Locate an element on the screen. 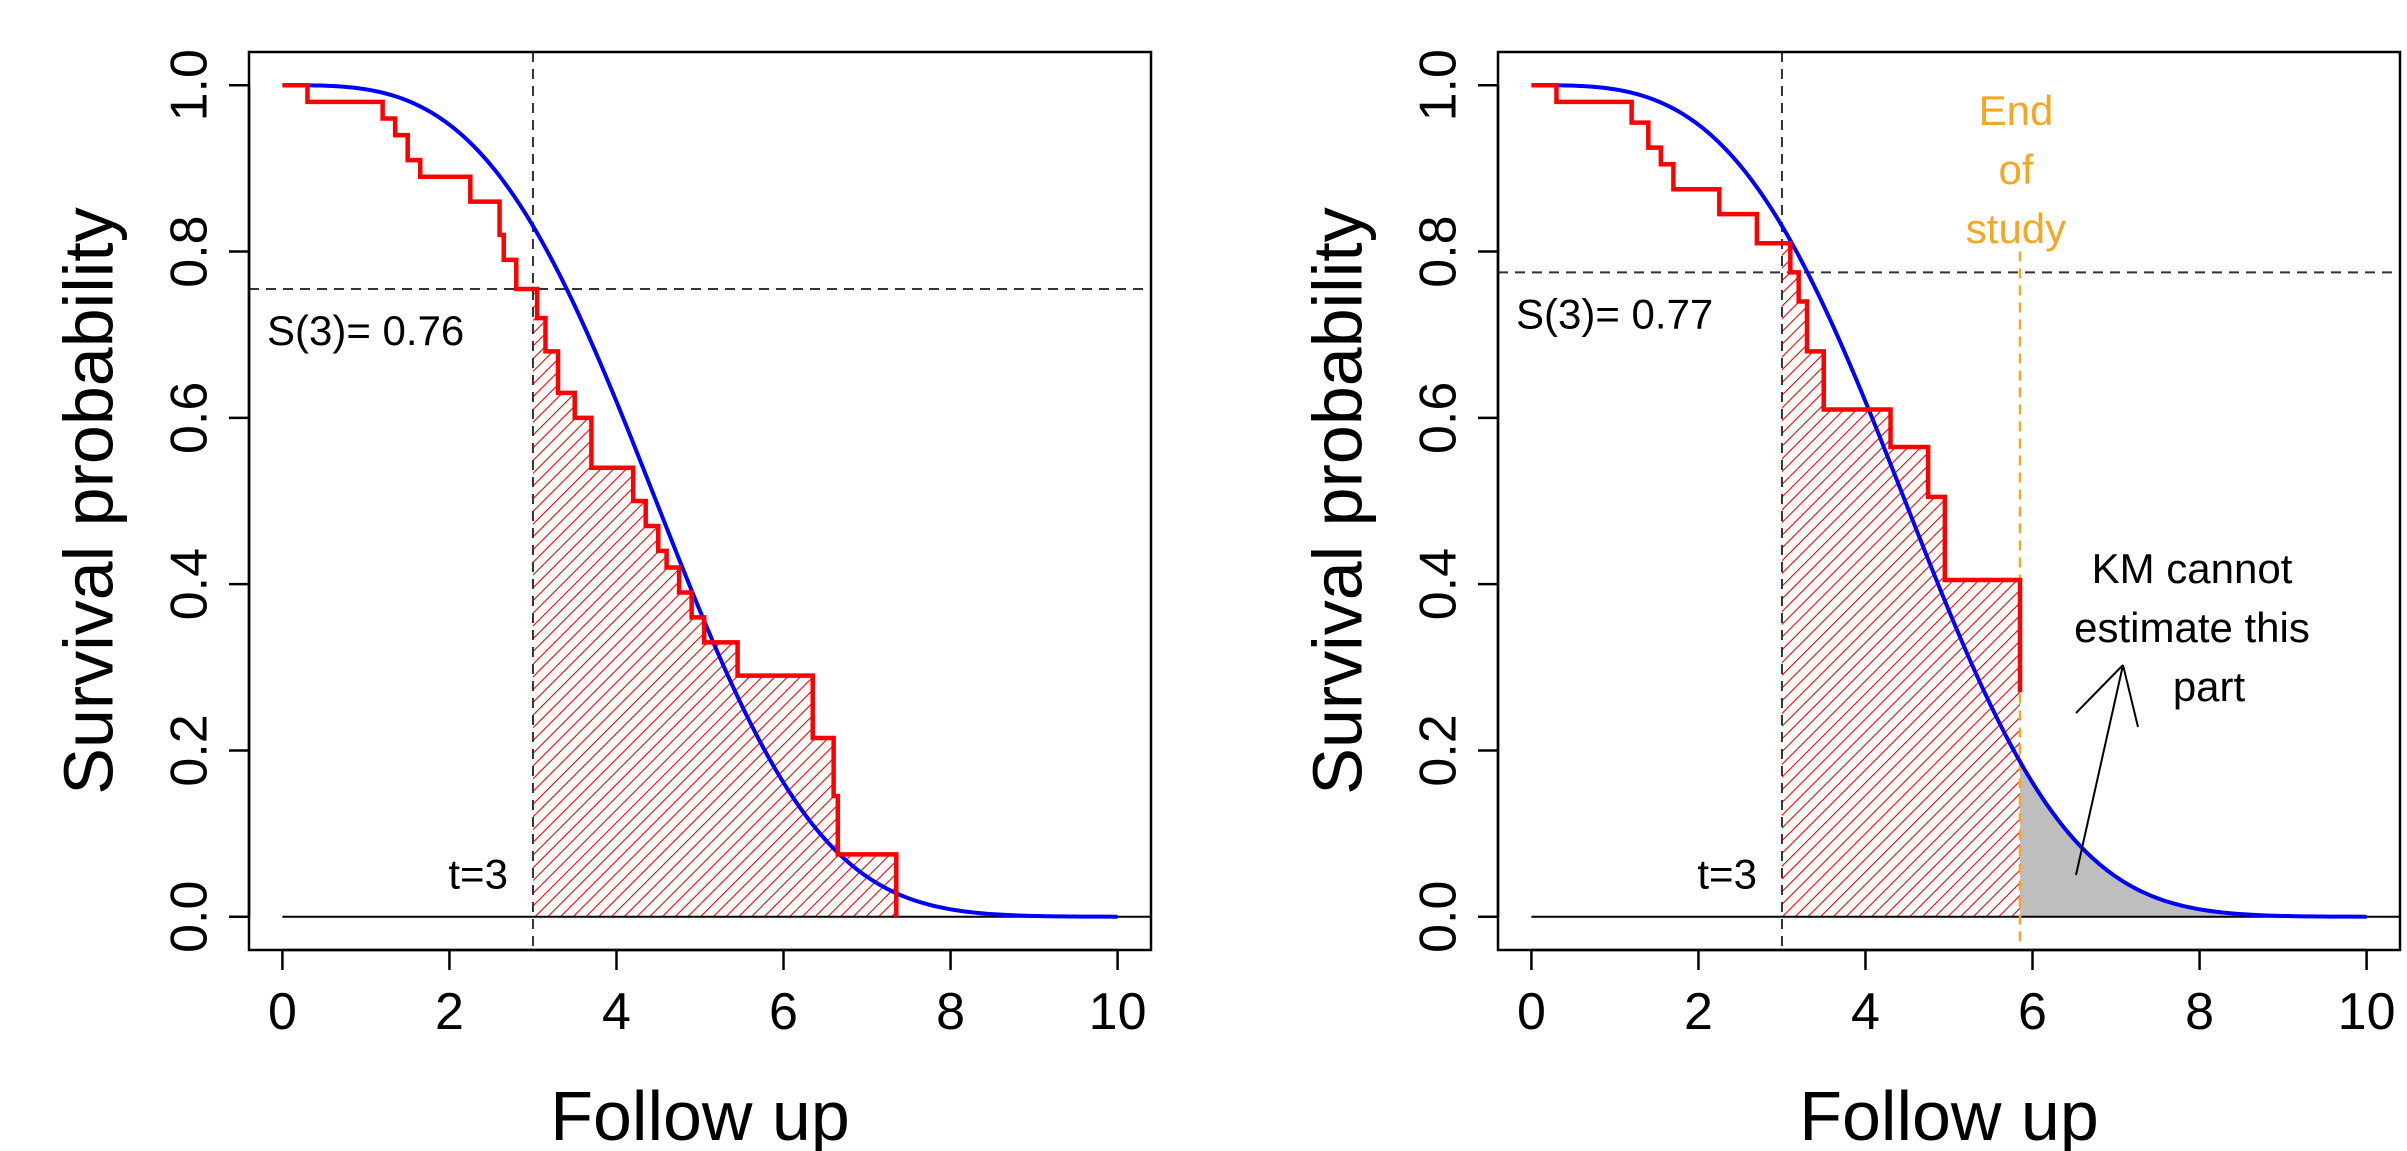 Image resolution: width=2407 pixels, height=1151 pixels. right-y-tick-label: 0.4 is located at coordinates (1439, 584).